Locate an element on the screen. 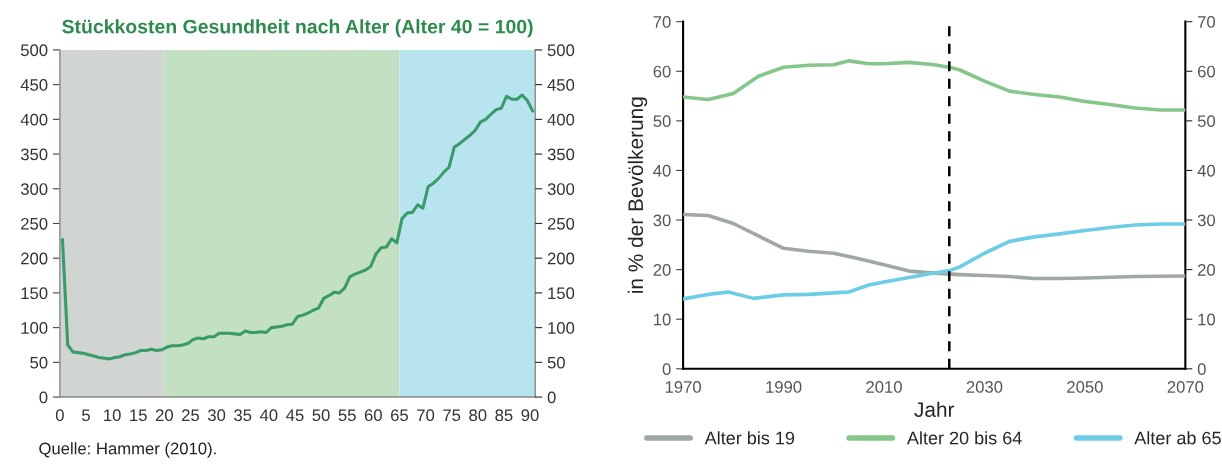  y2-tick-label: 30 is located at coordinates (1206, 220).